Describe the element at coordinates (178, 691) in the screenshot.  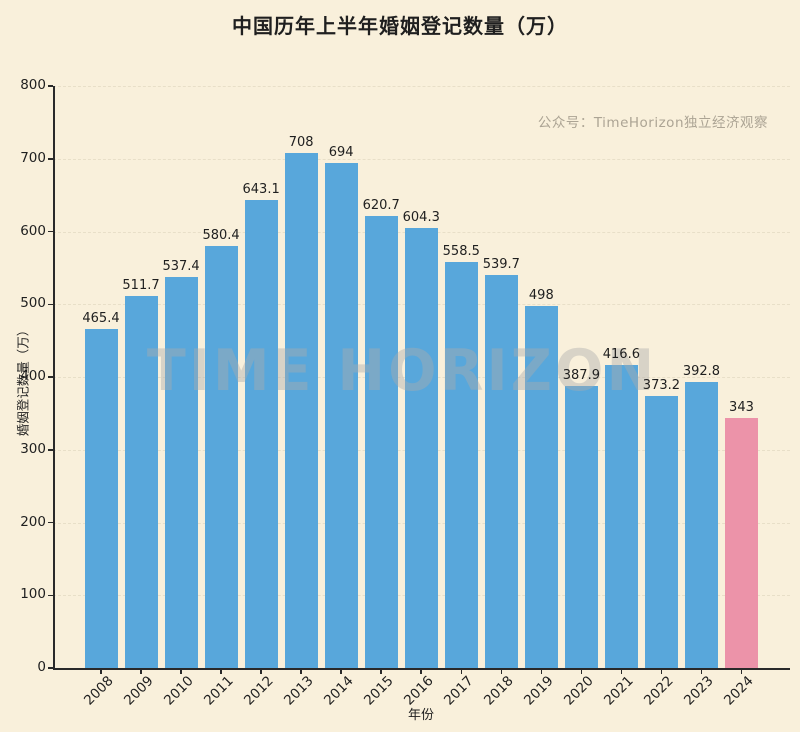
I see `x-tick-label-2010: 2010` at that location.